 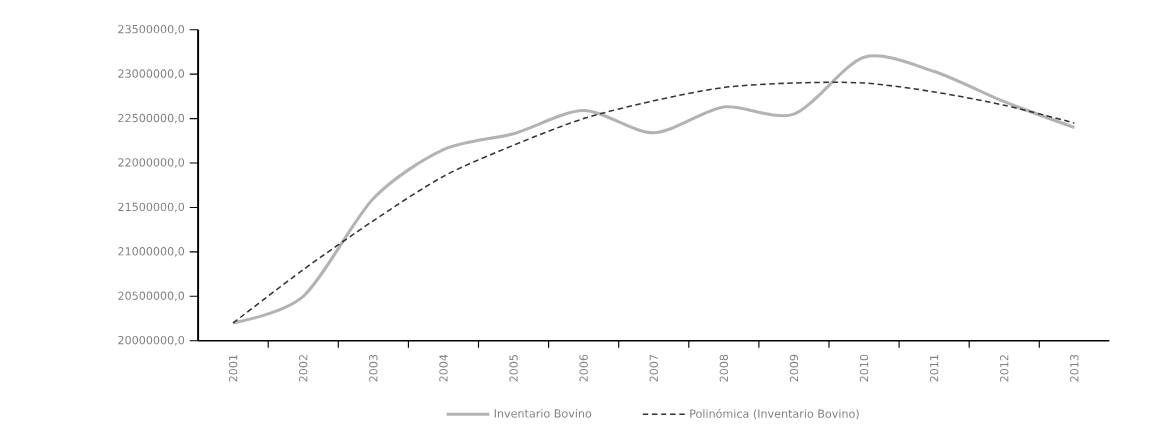 I want to click on x-tick-label: 2005, so click(x=513, y=368).